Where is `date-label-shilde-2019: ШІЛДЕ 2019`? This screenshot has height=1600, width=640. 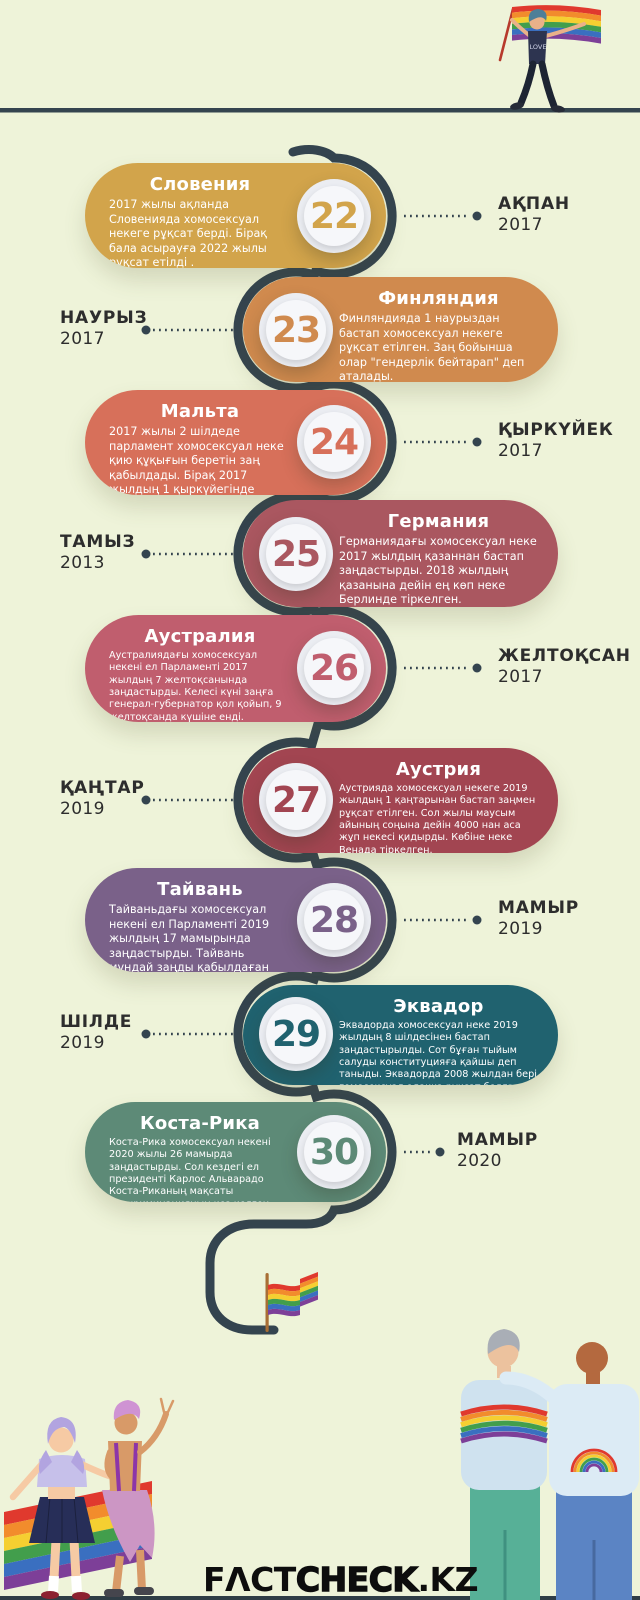
date-label-shilde-2019: ШІЛДЕ 2019 is located at coordinates (96, 1033).